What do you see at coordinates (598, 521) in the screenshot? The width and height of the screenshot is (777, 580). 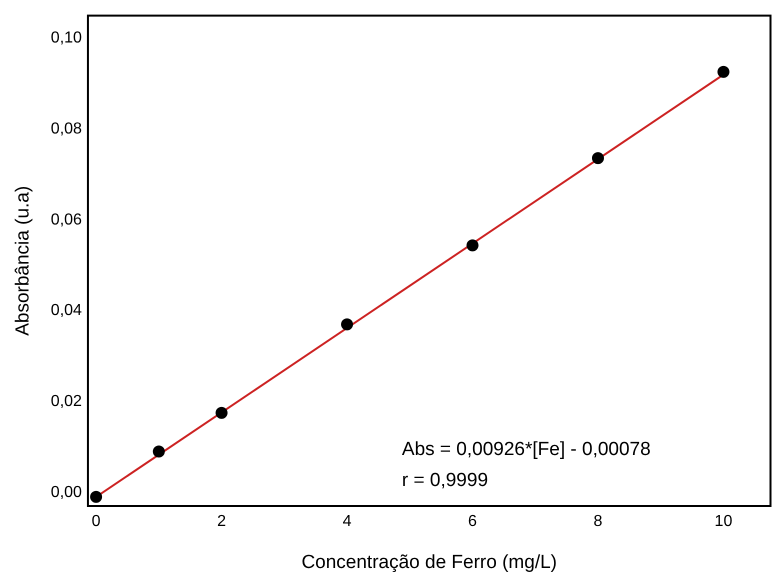 I see `x-tick-label: 8` at bounding box center [598, 521].